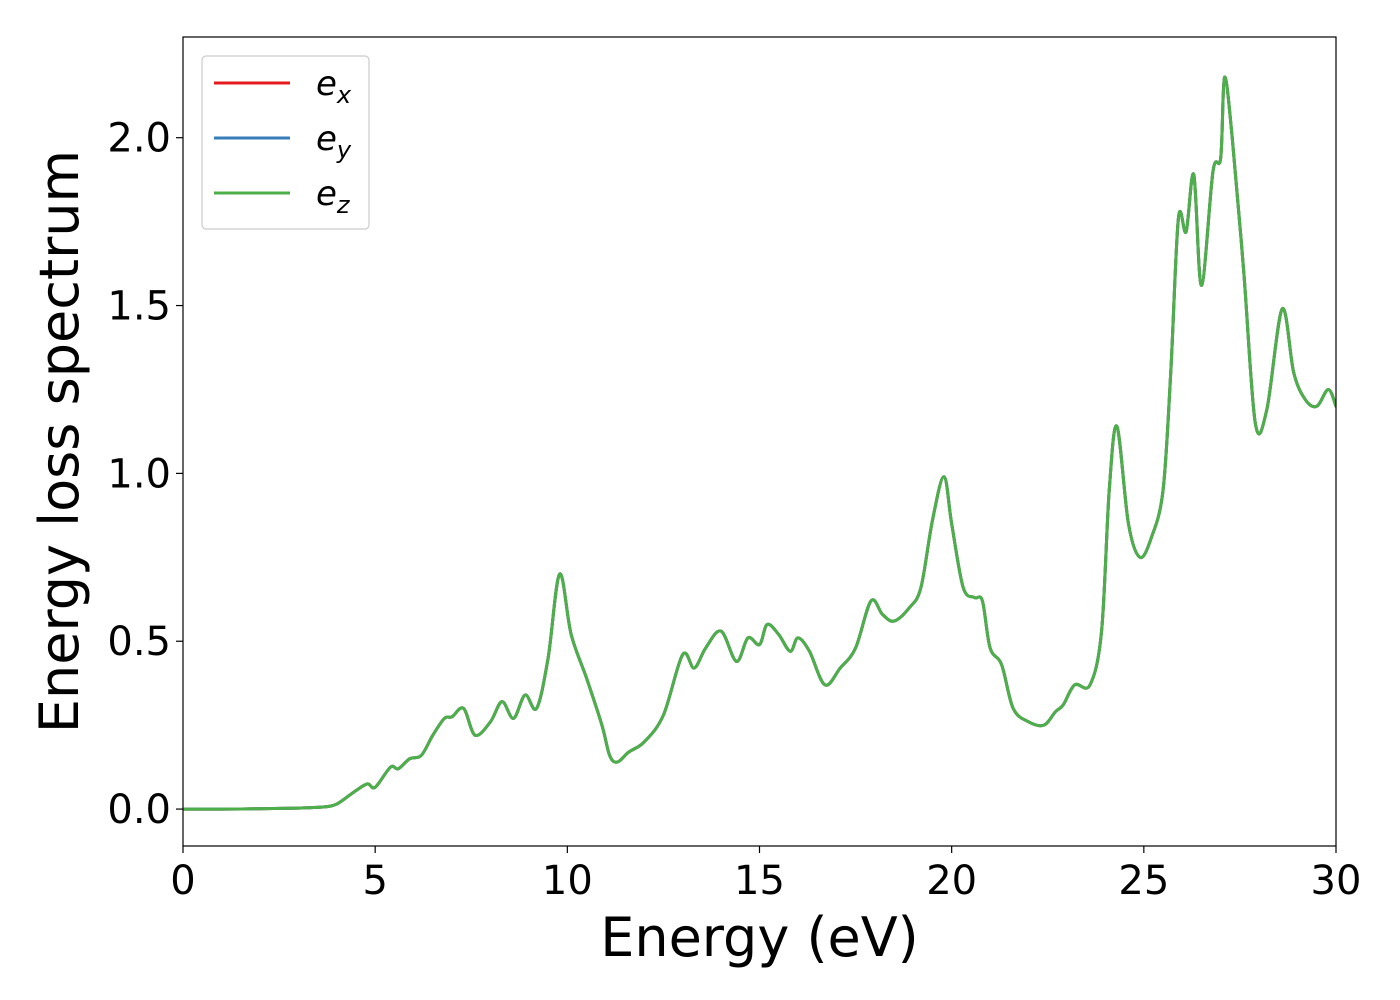  Describe the element at coordinates (374, 881) in the screenshot. I see `x-tick-label: 5` at that location.